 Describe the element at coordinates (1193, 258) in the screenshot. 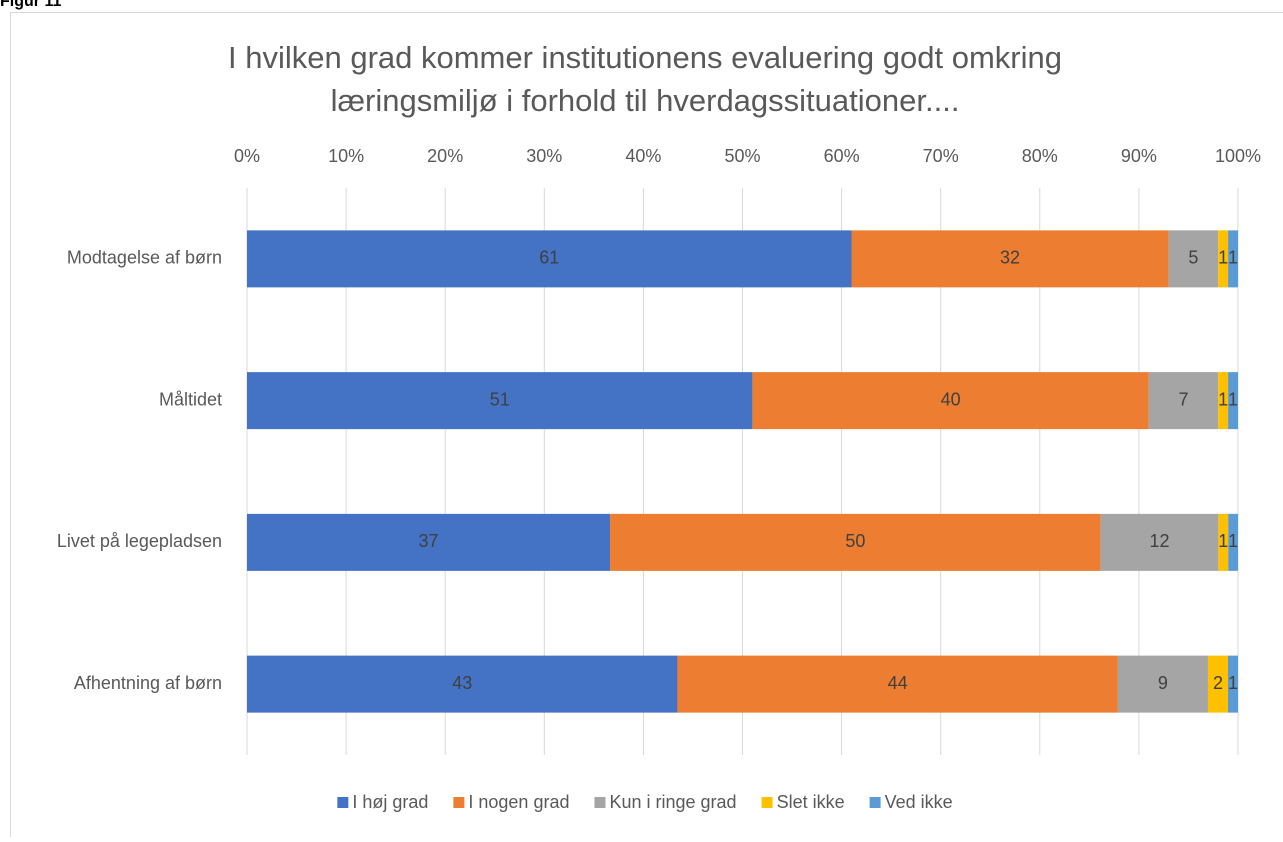

I see `data-label: 5` at that location.